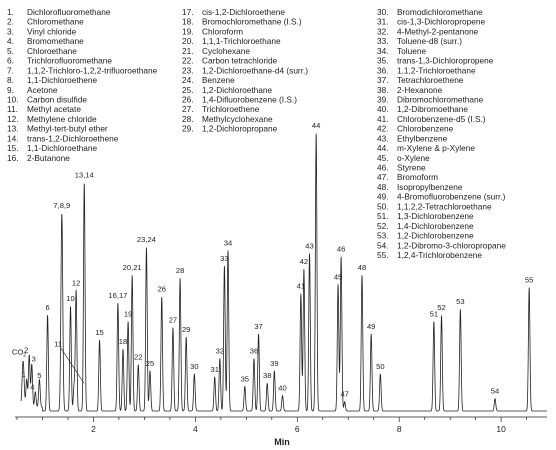 Image resolution: width=556 pixels, height=450 pixels. What do you see at coordinates (241, 41) in the screenshot?
I see `legend-entry: 1,1,1-Trichloroethane` at bounding box center [241, 41].